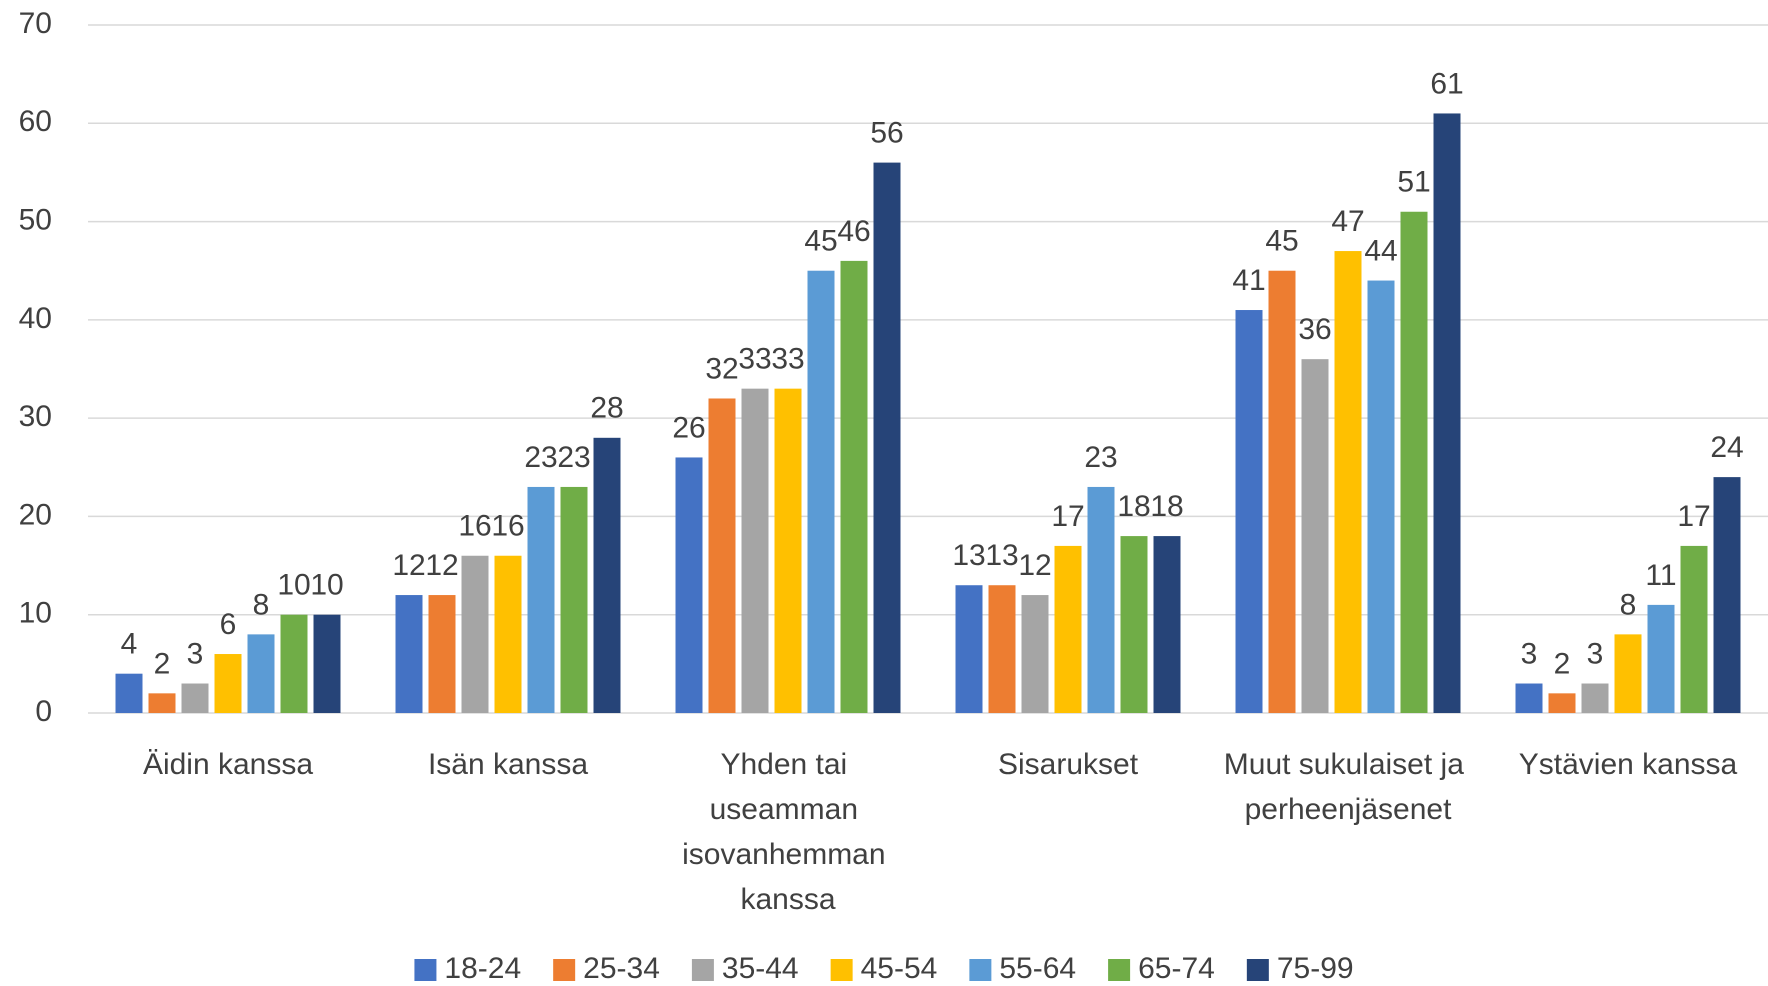  What do you see at coordinates (606, 408) in the screenshot?
I see `data-label: 28` at bounding box center [606, 408].